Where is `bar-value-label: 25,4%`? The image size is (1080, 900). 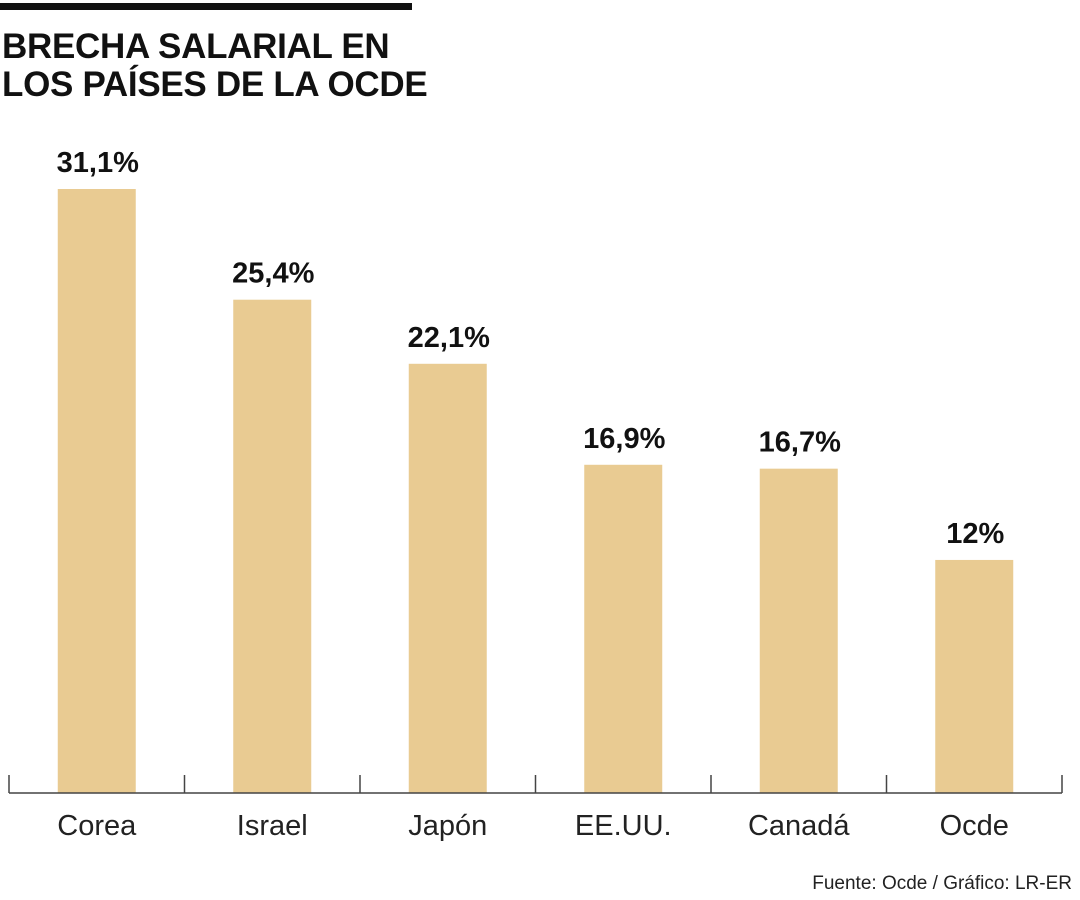
bar-value-label: 25,4% is located at coordinates (273, 274).